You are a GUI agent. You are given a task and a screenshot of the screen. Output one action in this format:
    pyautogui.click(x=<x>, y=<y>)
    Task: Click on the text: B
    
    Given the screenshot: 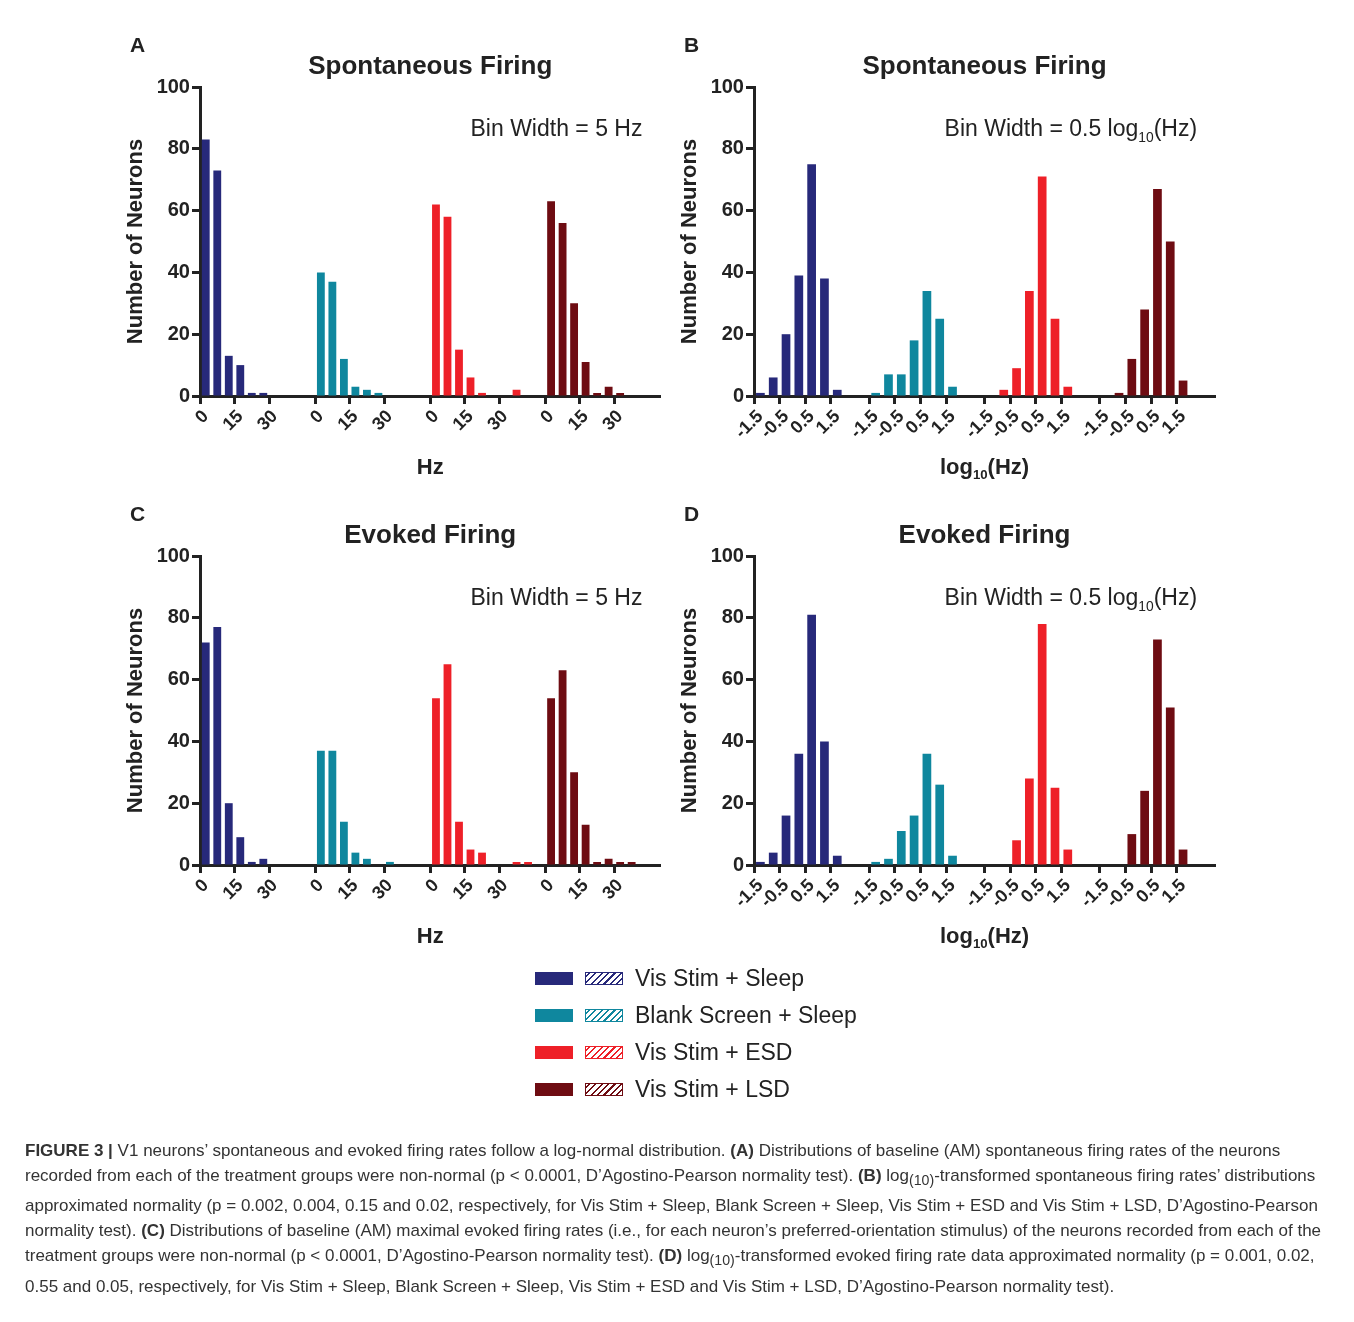 What is the action you would take?
    pyautogui.click(x=692, y=44)
    